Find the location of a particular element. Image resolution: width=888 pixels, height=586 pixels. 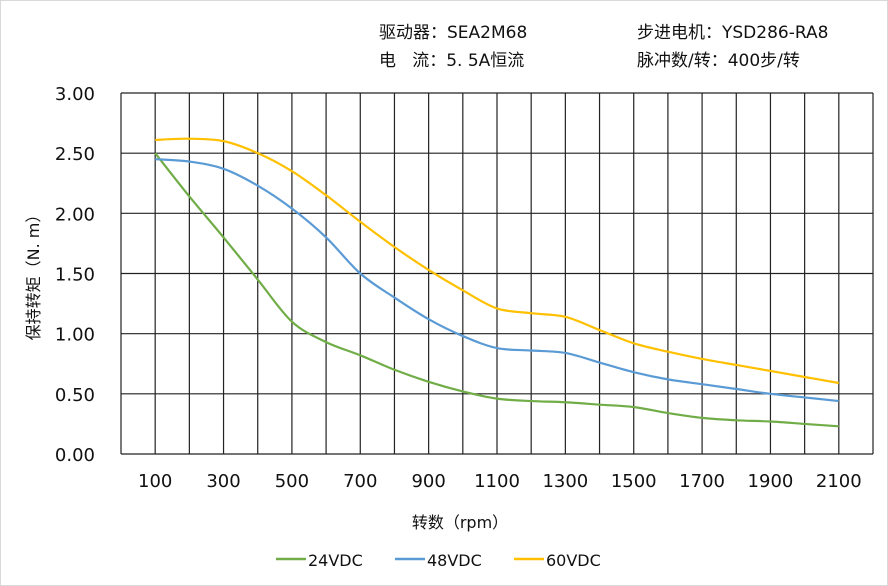

legend-label: 24VDC is located at coordinates (335, 560).